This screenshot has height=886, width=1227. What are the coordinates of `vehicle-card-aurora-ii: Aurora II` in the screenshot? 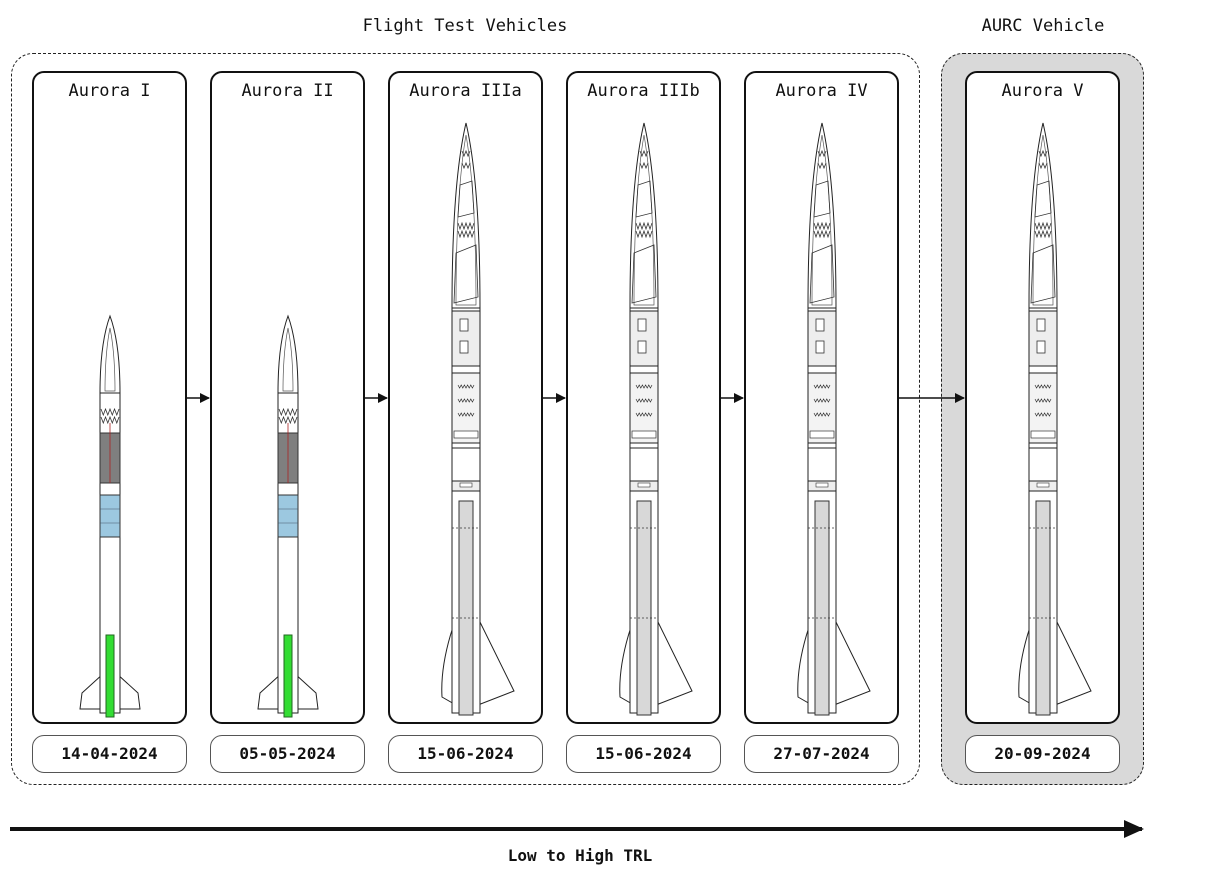 It's located at (287, 397).